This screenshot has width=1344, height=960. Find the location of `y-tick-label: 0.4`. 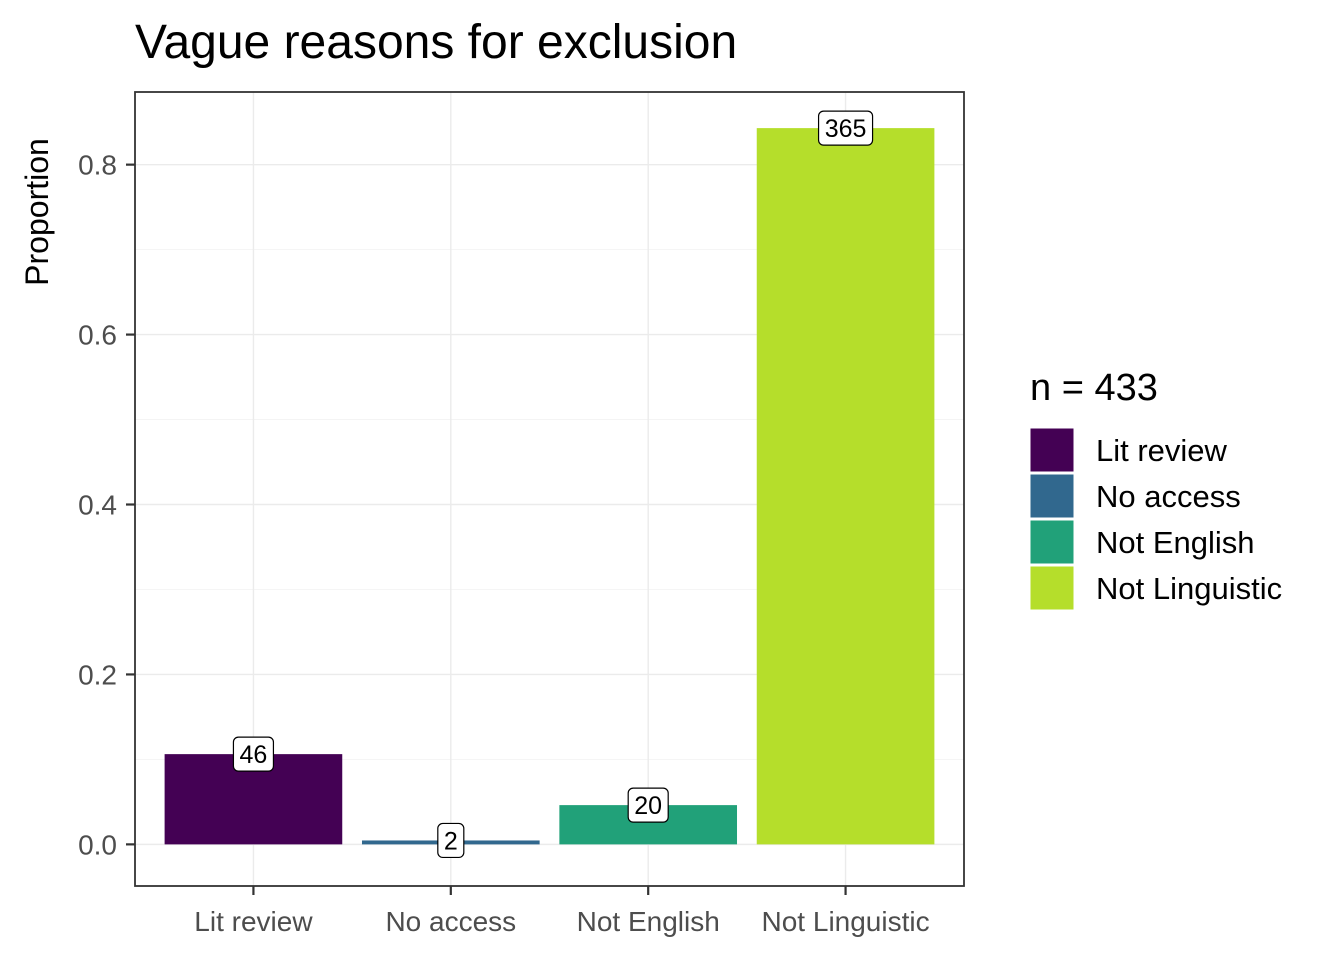

y-tick-label: 0.4 is located at coordinates (97, 505).